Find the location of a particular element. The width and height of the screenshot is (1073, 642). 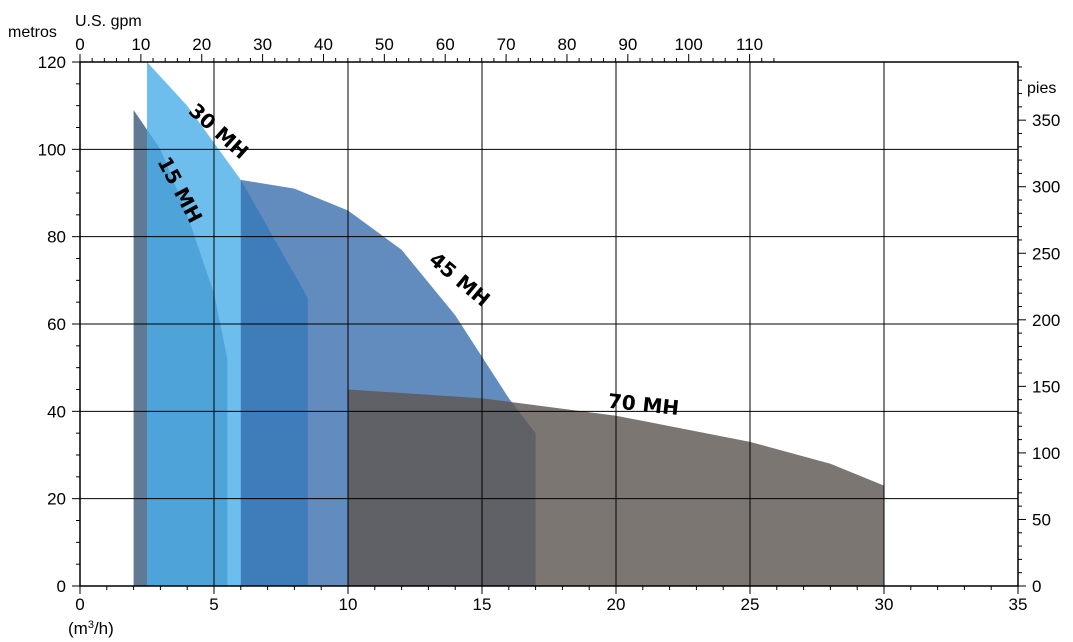

x2-tick-label: 10 is located at coordinates (140, 44).